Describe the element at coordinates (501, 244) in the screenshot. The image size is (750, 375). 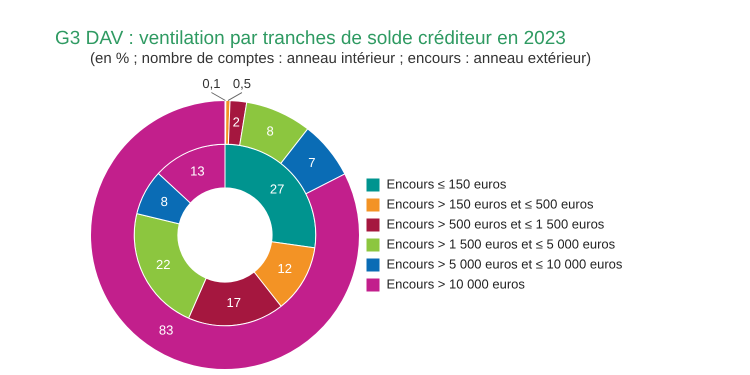
I see `legend-label: Encours > 1 500 euros et ≤ 5 000 euros` at that location.